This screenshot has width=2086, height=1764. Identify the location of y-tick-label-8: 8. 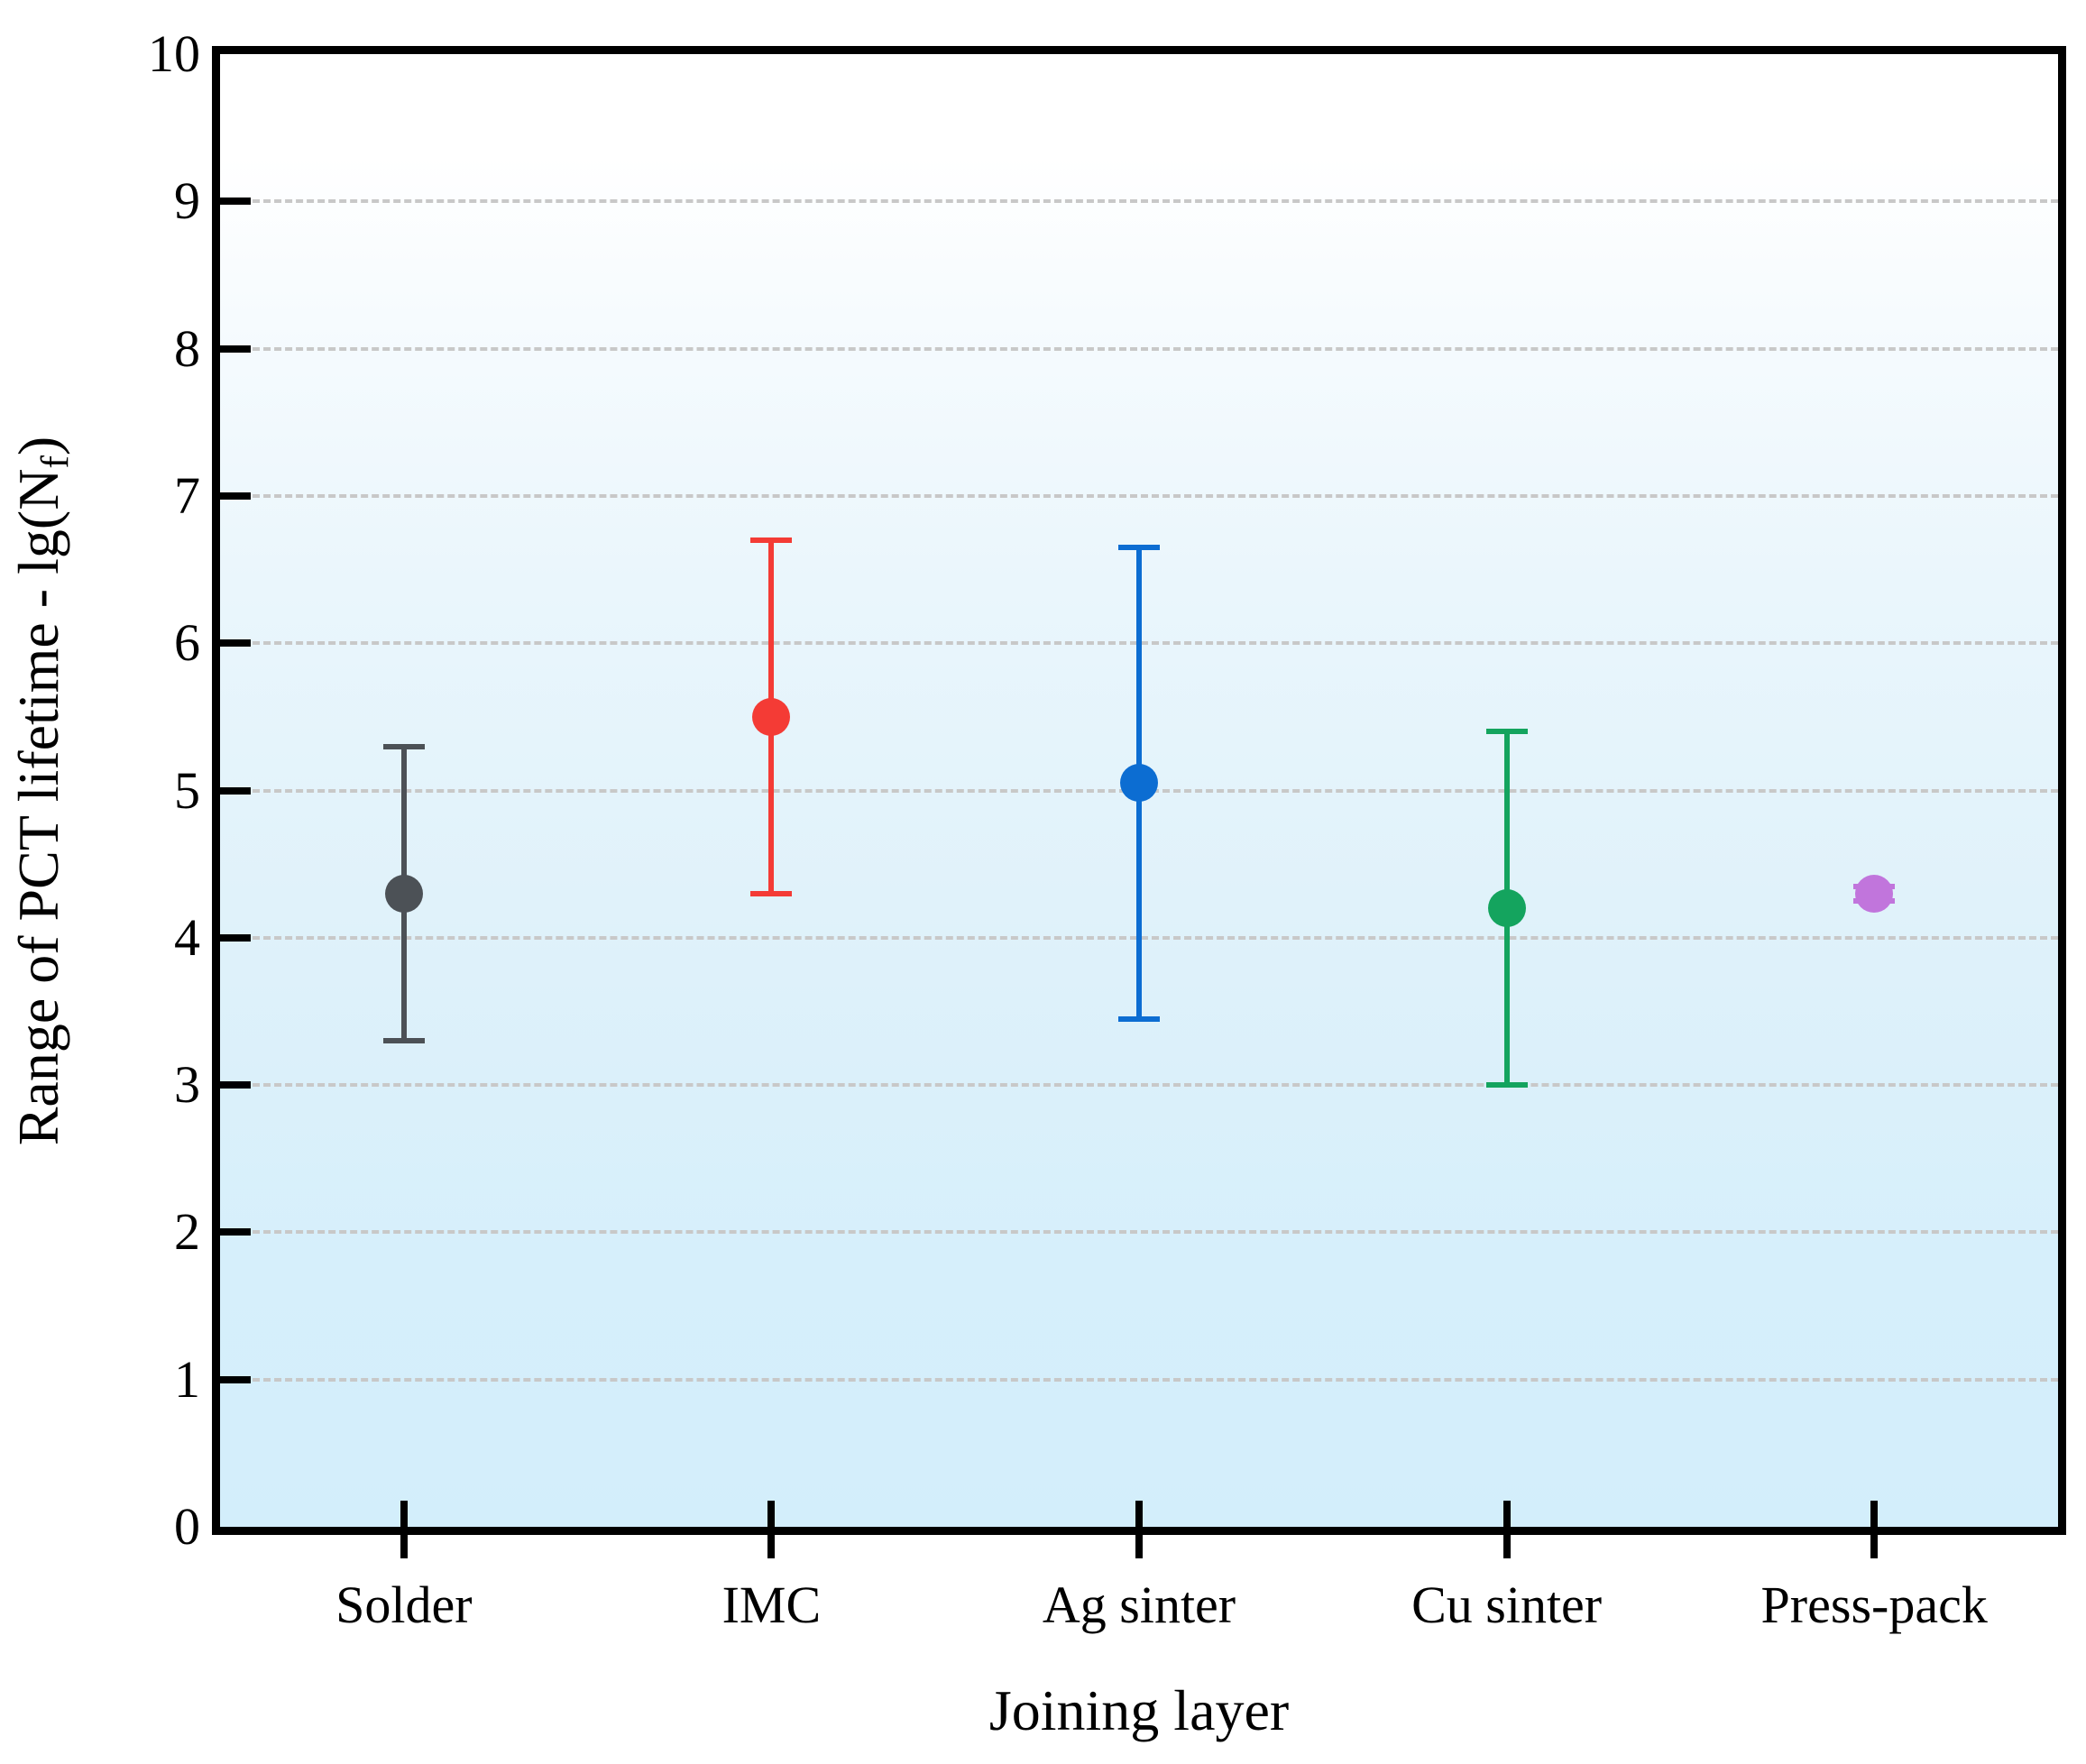
(187, 348).